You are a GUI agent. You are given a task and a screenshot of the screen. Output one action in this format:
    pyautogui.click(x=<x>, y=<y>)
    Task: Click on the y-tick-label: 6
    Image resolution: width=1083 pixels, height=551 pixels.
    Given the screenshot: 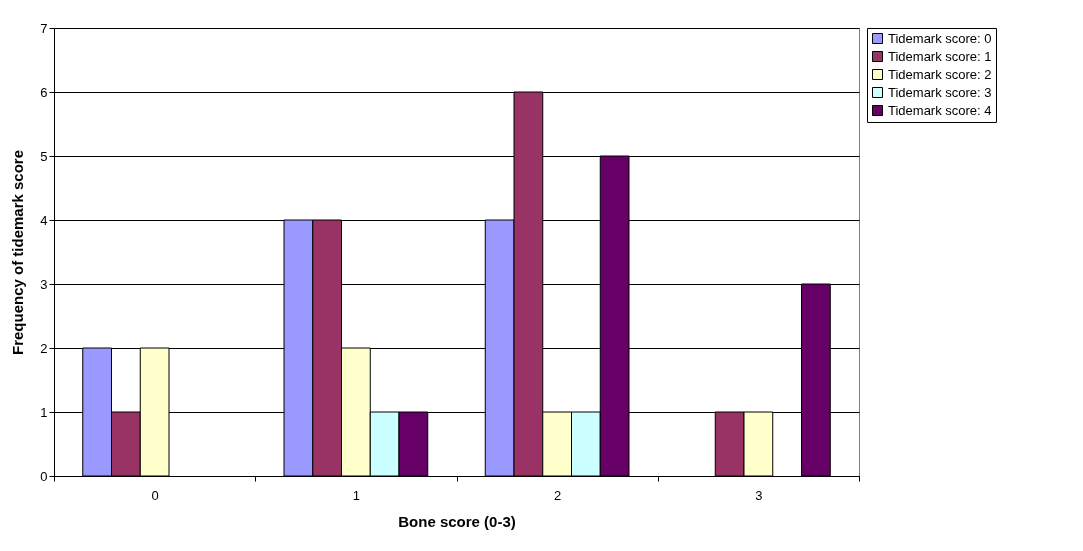 What is the action you would take?
    pyautogui.click(x=44, y=92)
    